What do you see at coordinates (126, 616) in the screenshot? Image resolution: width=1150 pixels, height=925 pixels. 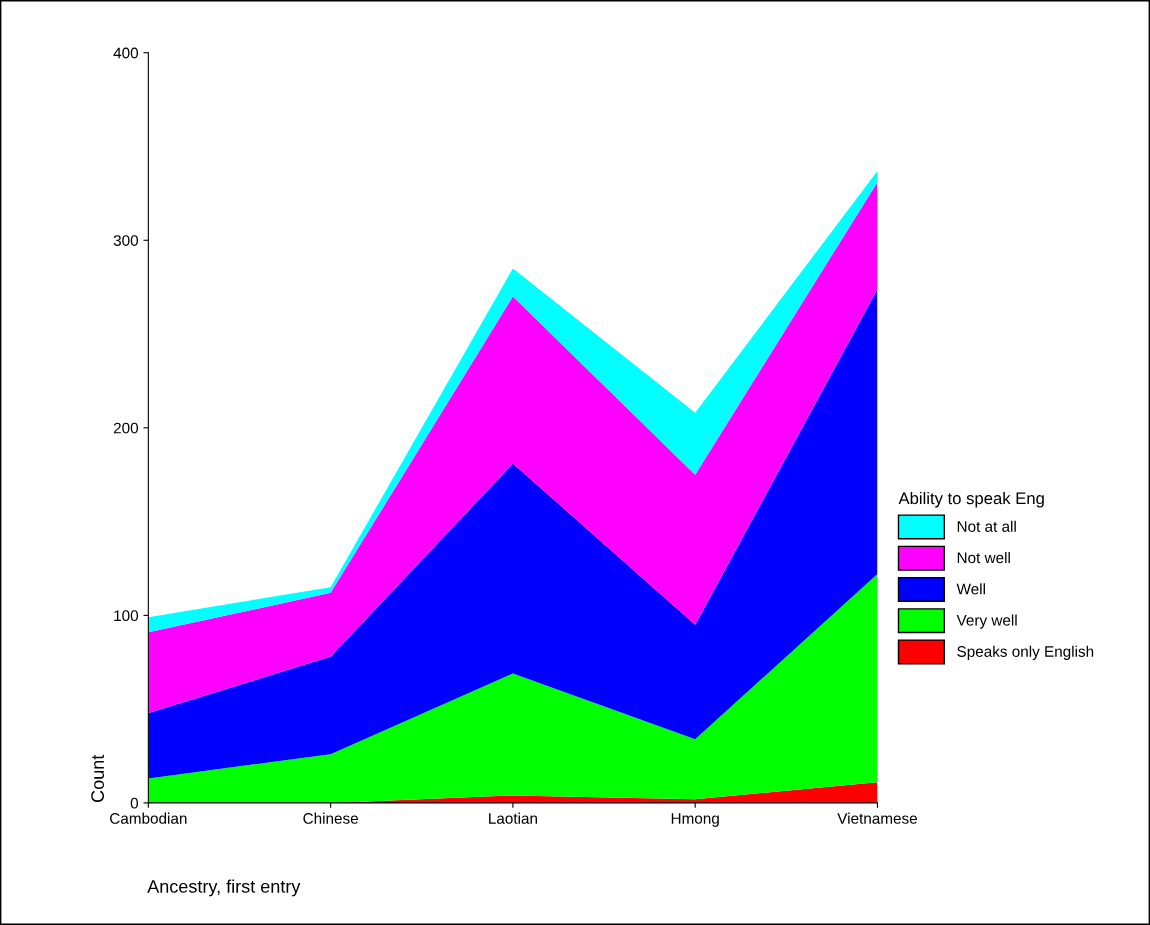 I see `y-tick-label: 100` at bounding box center [126, 616].